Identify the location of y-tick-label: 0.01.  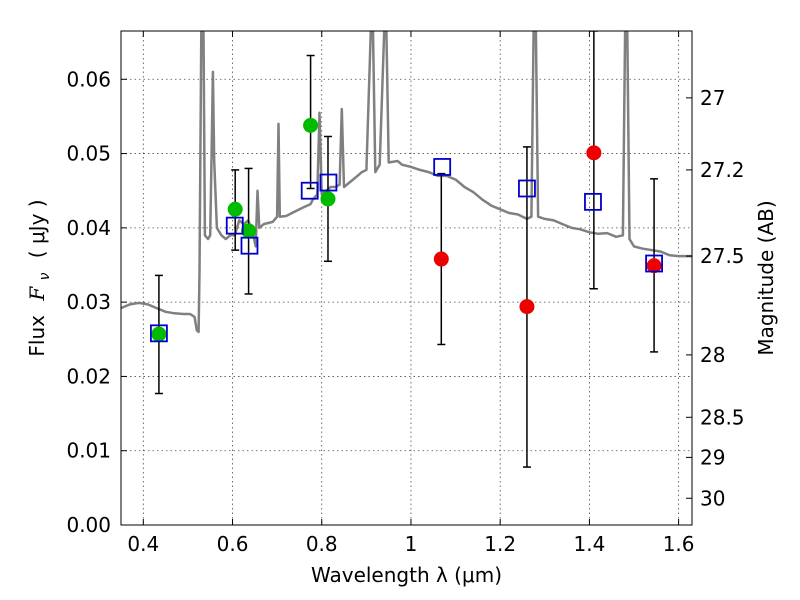
(88, 451).